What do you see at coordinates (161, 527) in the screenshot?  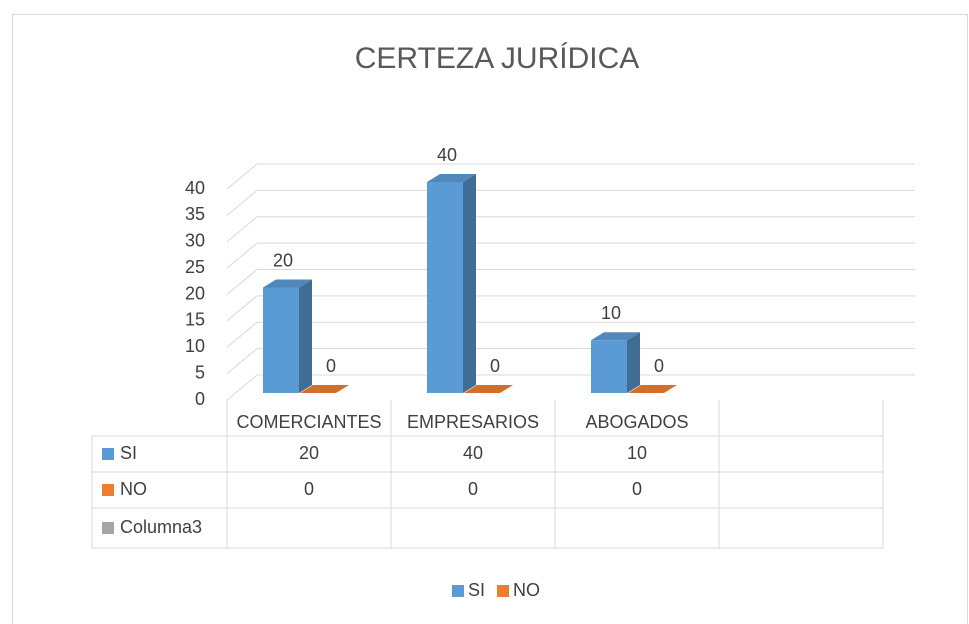 I see `table-row-label: Columna3` at bounding box center [161, 527].